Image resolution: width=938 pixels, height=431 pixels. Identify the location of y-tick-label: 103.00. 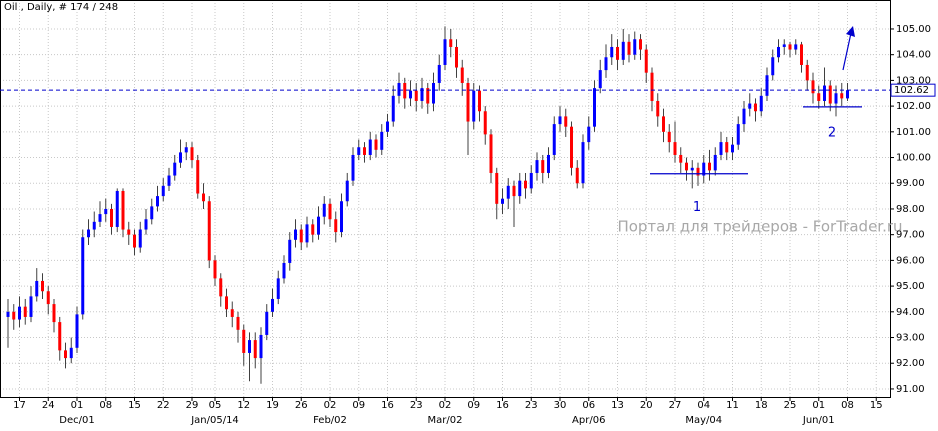
(913, 80).